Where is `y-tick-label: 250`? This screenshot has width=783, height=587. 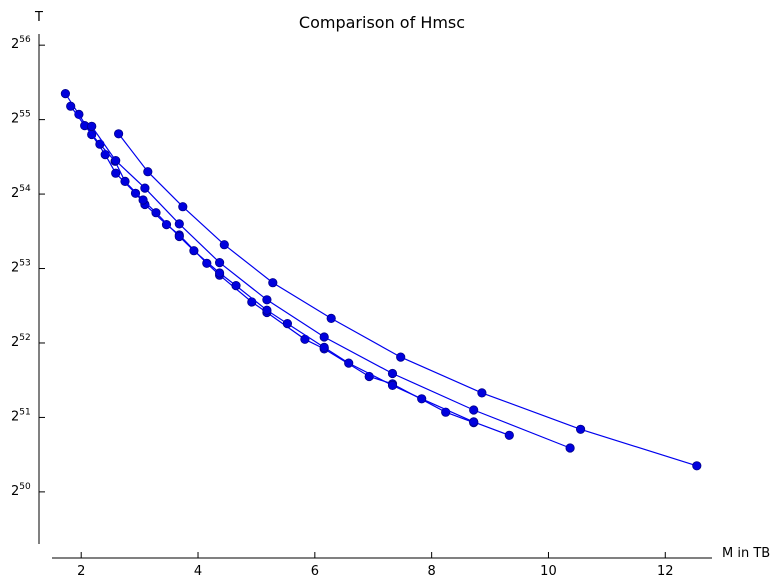 y-tick-label: 250 is located at coordinates (21, 490).